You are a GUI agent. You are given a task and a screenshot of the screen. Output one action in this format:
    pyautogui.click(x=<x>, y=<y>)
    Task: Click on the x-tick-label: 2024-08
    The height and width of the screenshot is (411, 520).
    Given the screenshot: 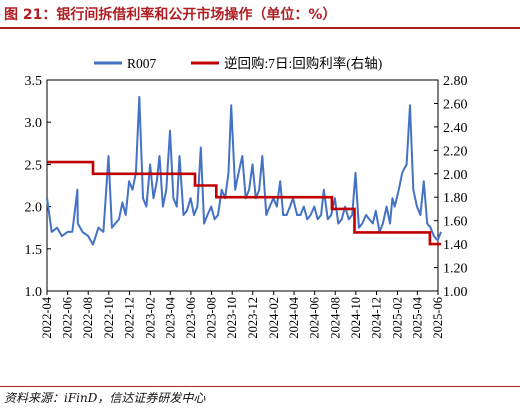 What is the action you would take?
    pyautogui.click(x=335, y=318)
    